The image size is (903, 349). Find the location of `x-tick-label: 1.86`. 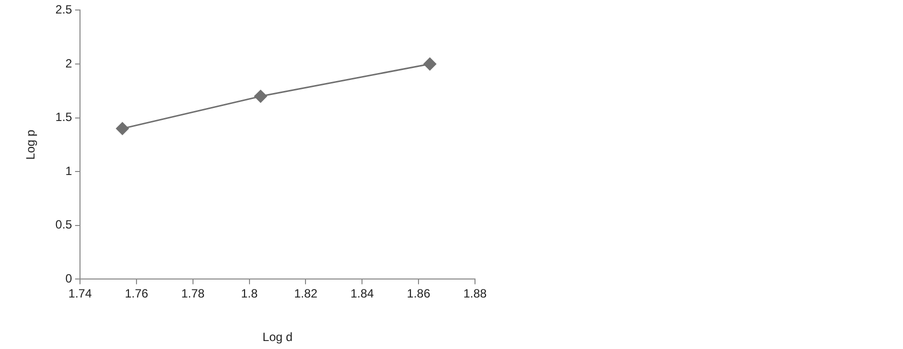

x-tick-label: 1.86 is located at coordinates (418, 293).